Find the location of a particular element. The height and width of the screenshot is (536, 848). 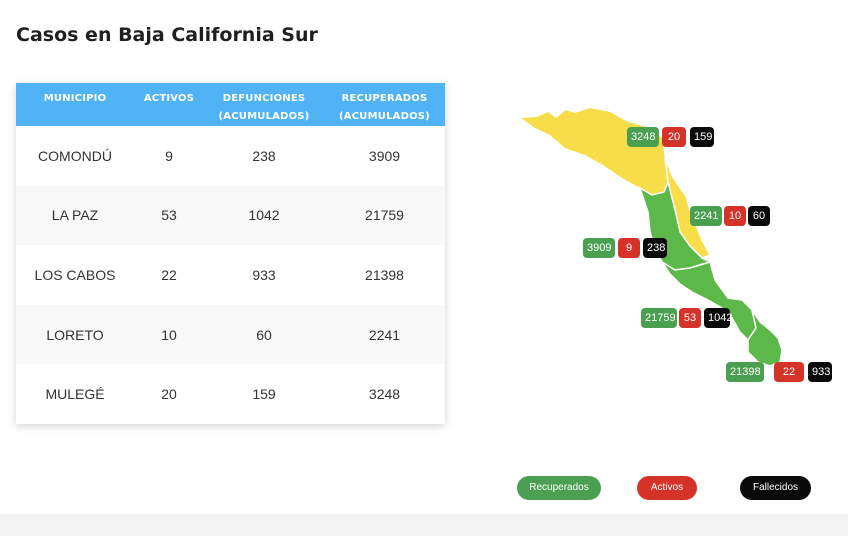

header-defunciones: DEFUNCIONES (ACUMULADOS) is located at coordinates (264, 104).